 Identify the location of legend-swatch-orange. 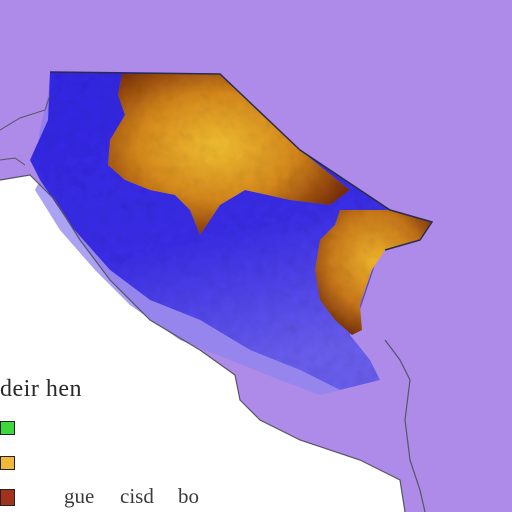
(7, 463).